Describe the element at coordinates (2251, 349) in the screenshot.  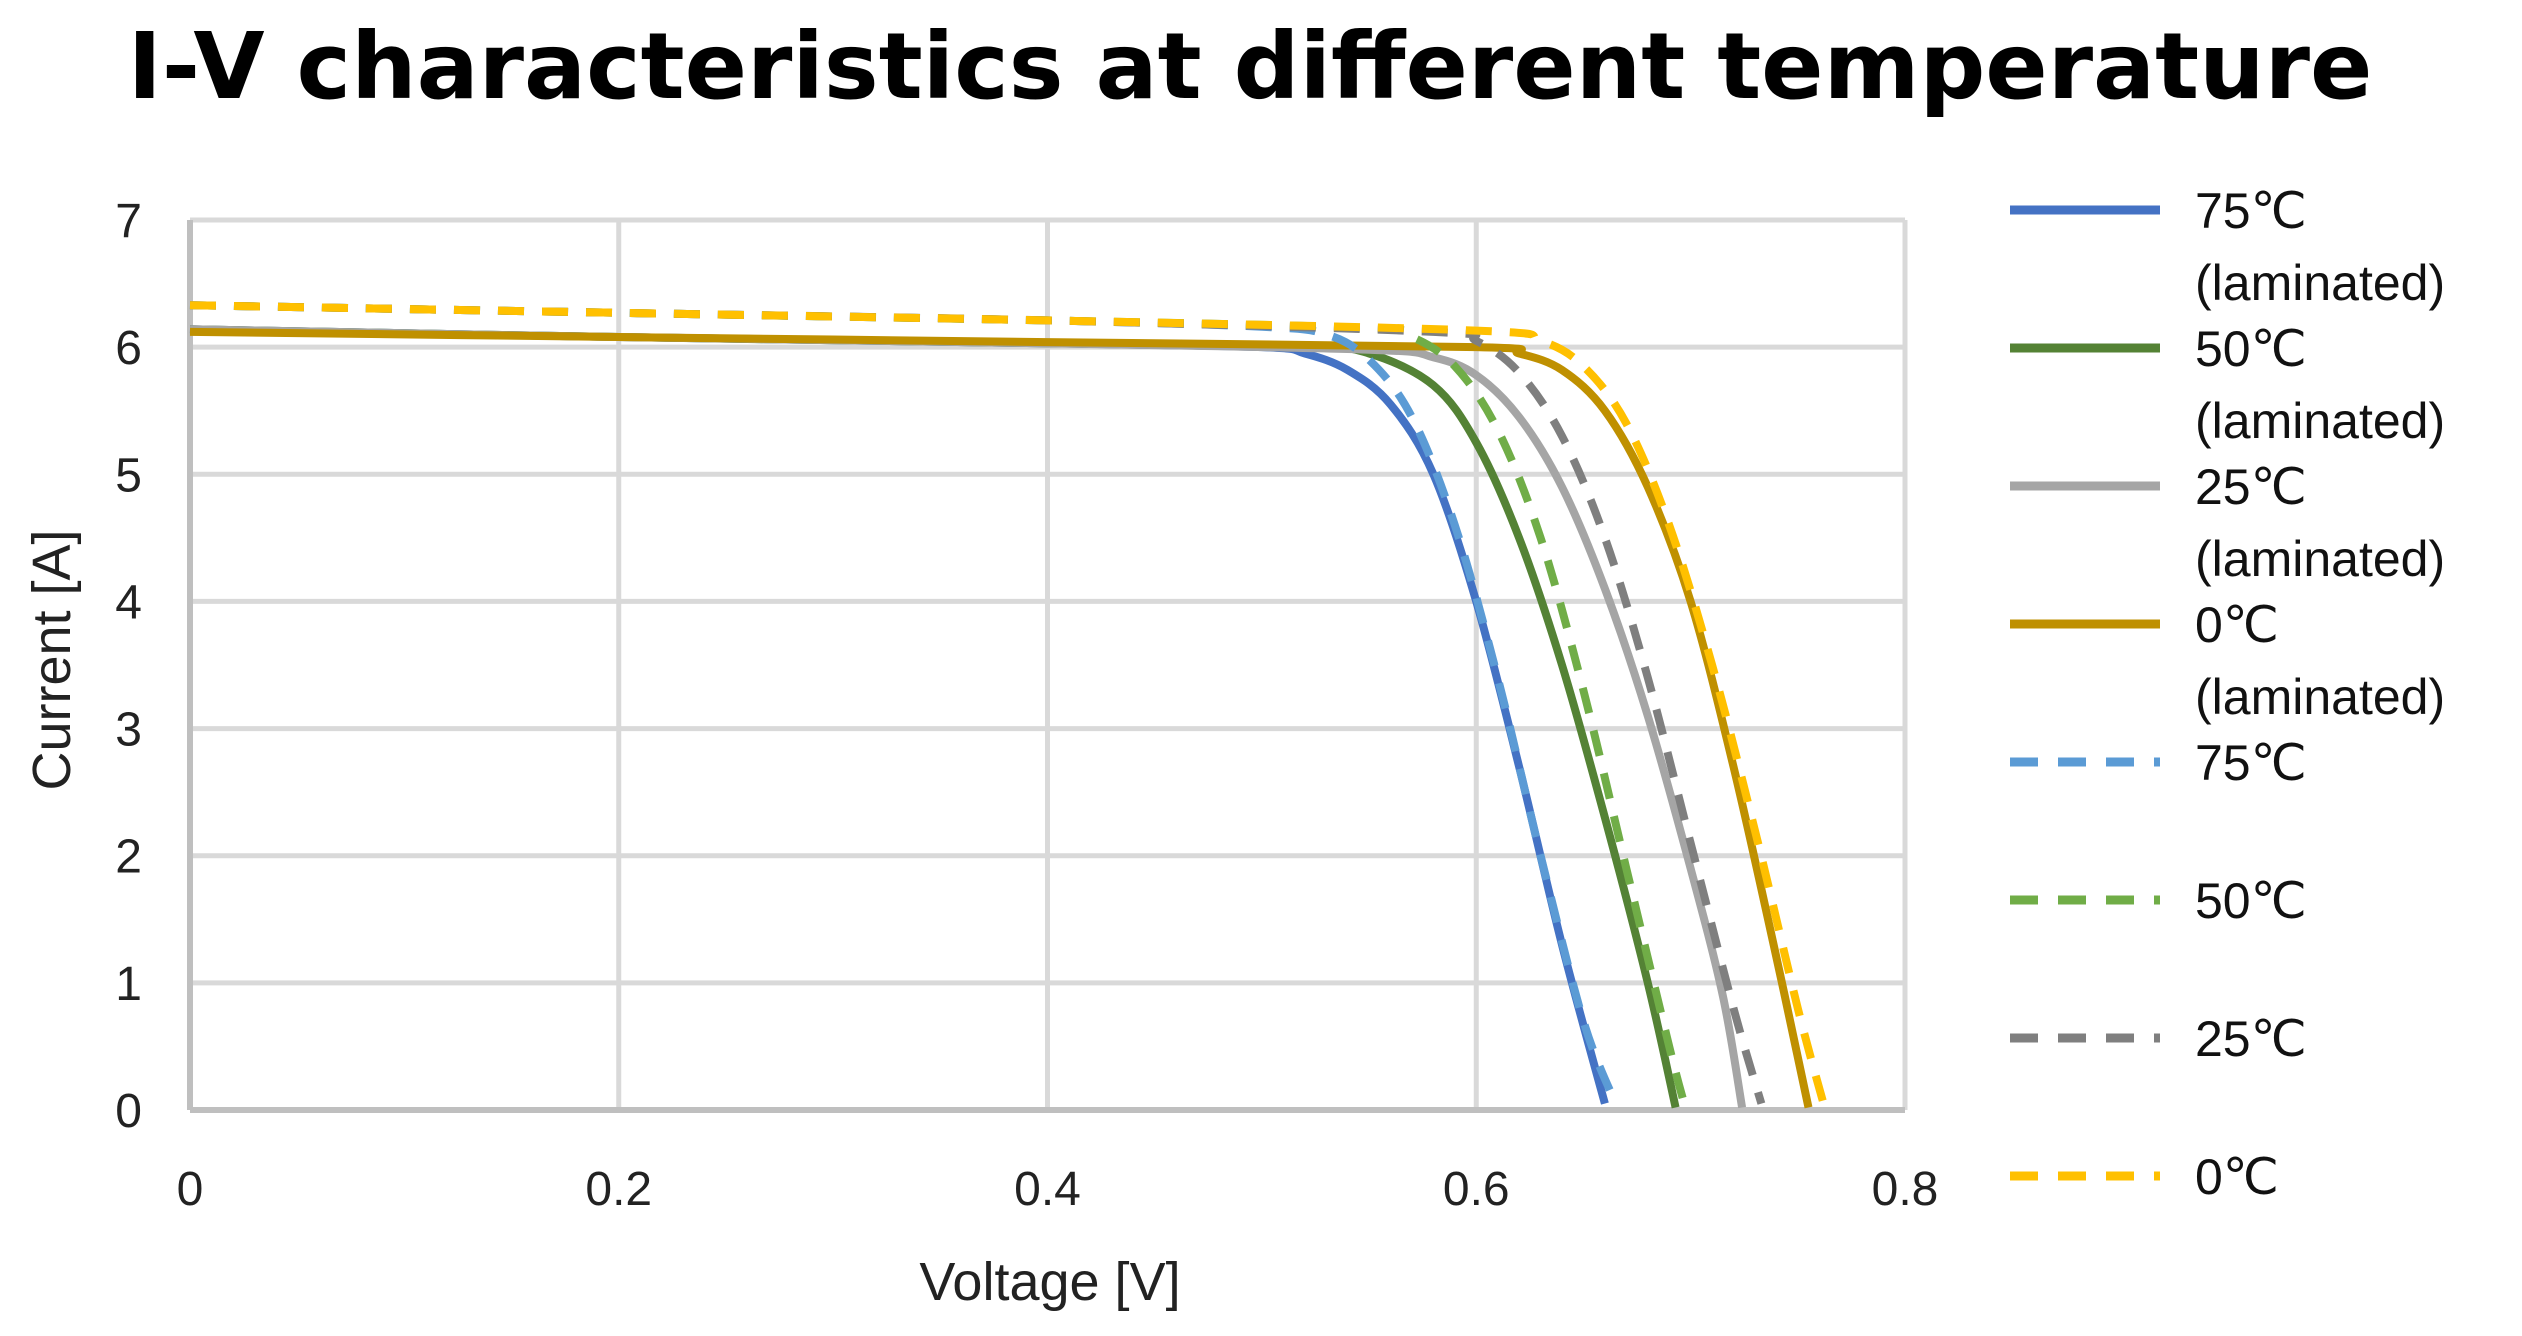
I see `legend-label-2: 50℃` at that location.